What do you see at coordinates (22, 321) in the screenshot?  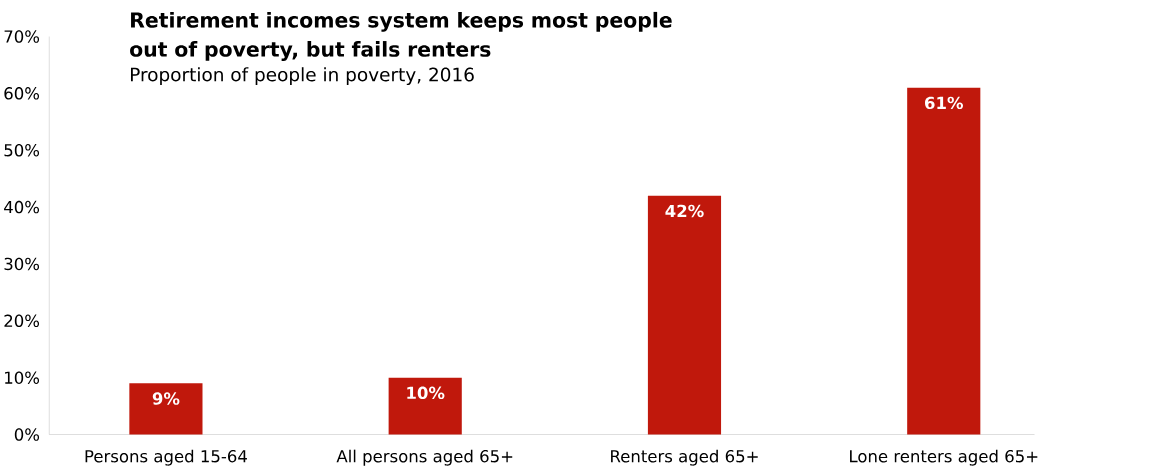 I see `y-tick-label: 20%` at bounding box center [22, 321].